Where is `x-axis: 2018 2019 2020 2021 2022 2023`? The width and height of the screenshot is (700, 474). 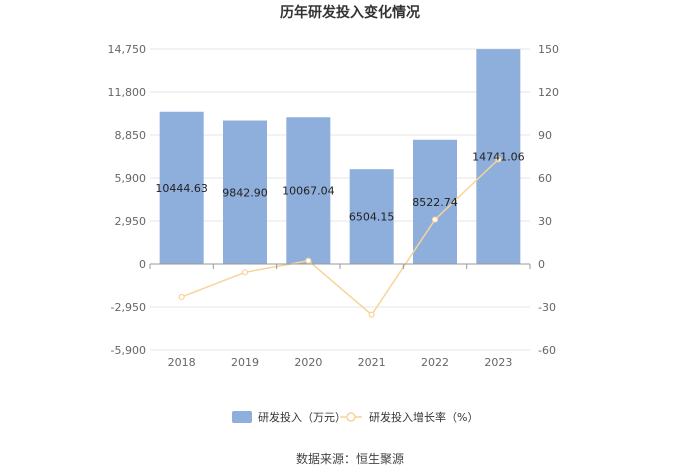
x-axis: 2018 2019 2020 2021 2022 2023 is located at coordinates (340, 316).